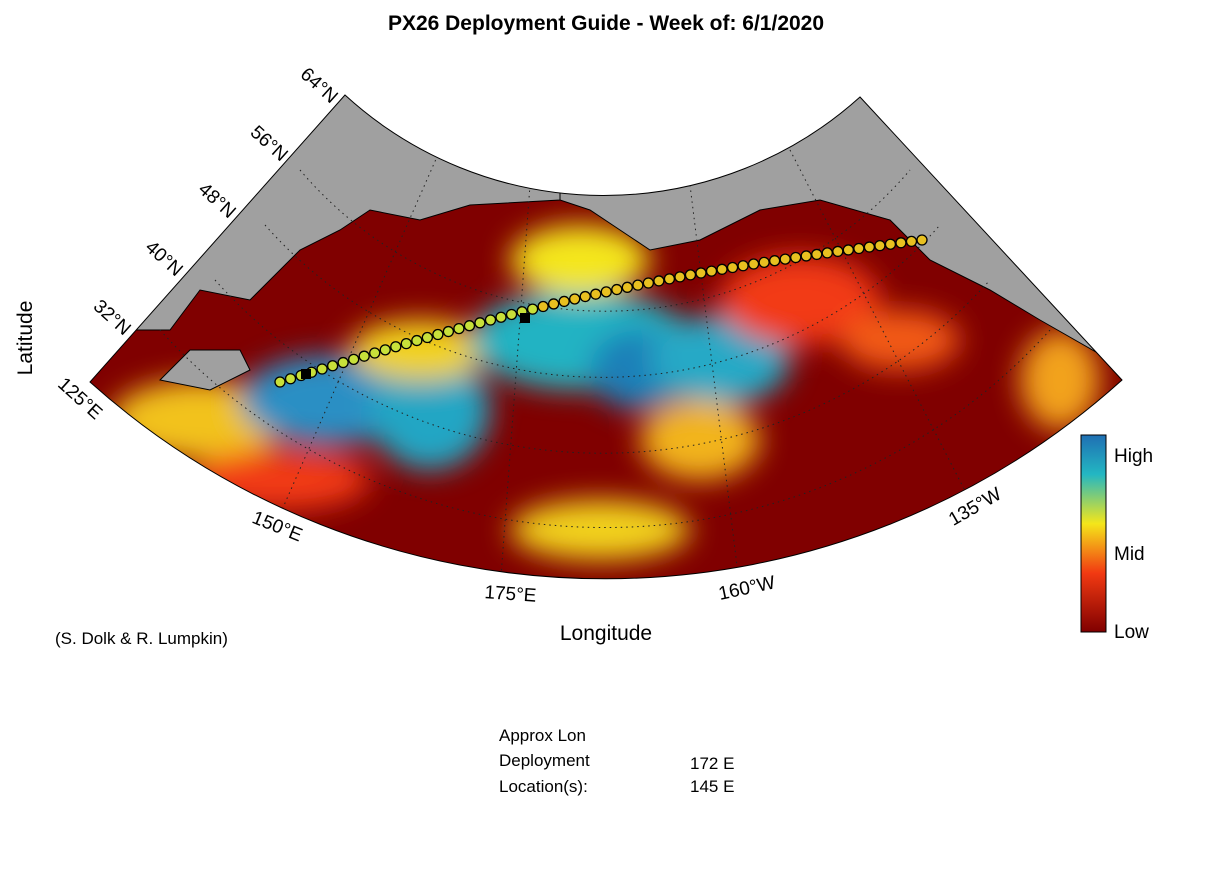 The image size is (1211, 871). What do you see at coordinates (510, 594) in the screenshot?
I see `longitude-label: 175°E` at bounding box center [510, 594].